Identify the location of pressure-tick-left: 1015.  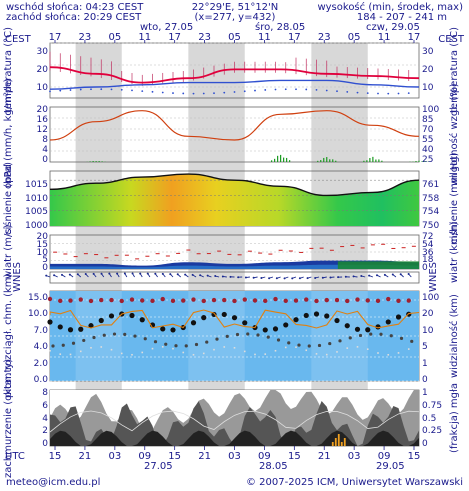
(36, 185).